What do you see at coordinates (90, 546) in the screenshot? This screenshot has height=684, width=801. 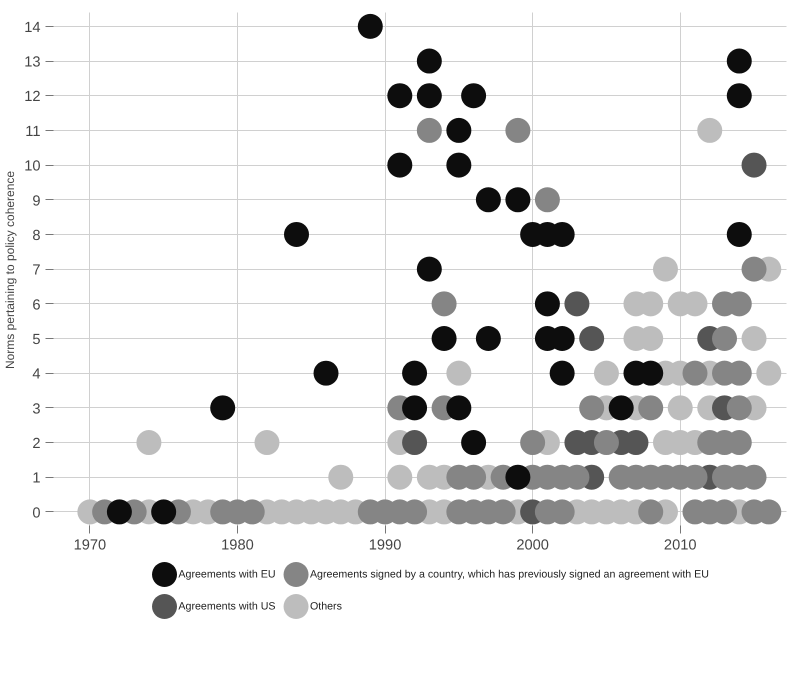 I see `x-tick-label: 1970` at bounding box center [90, 546].